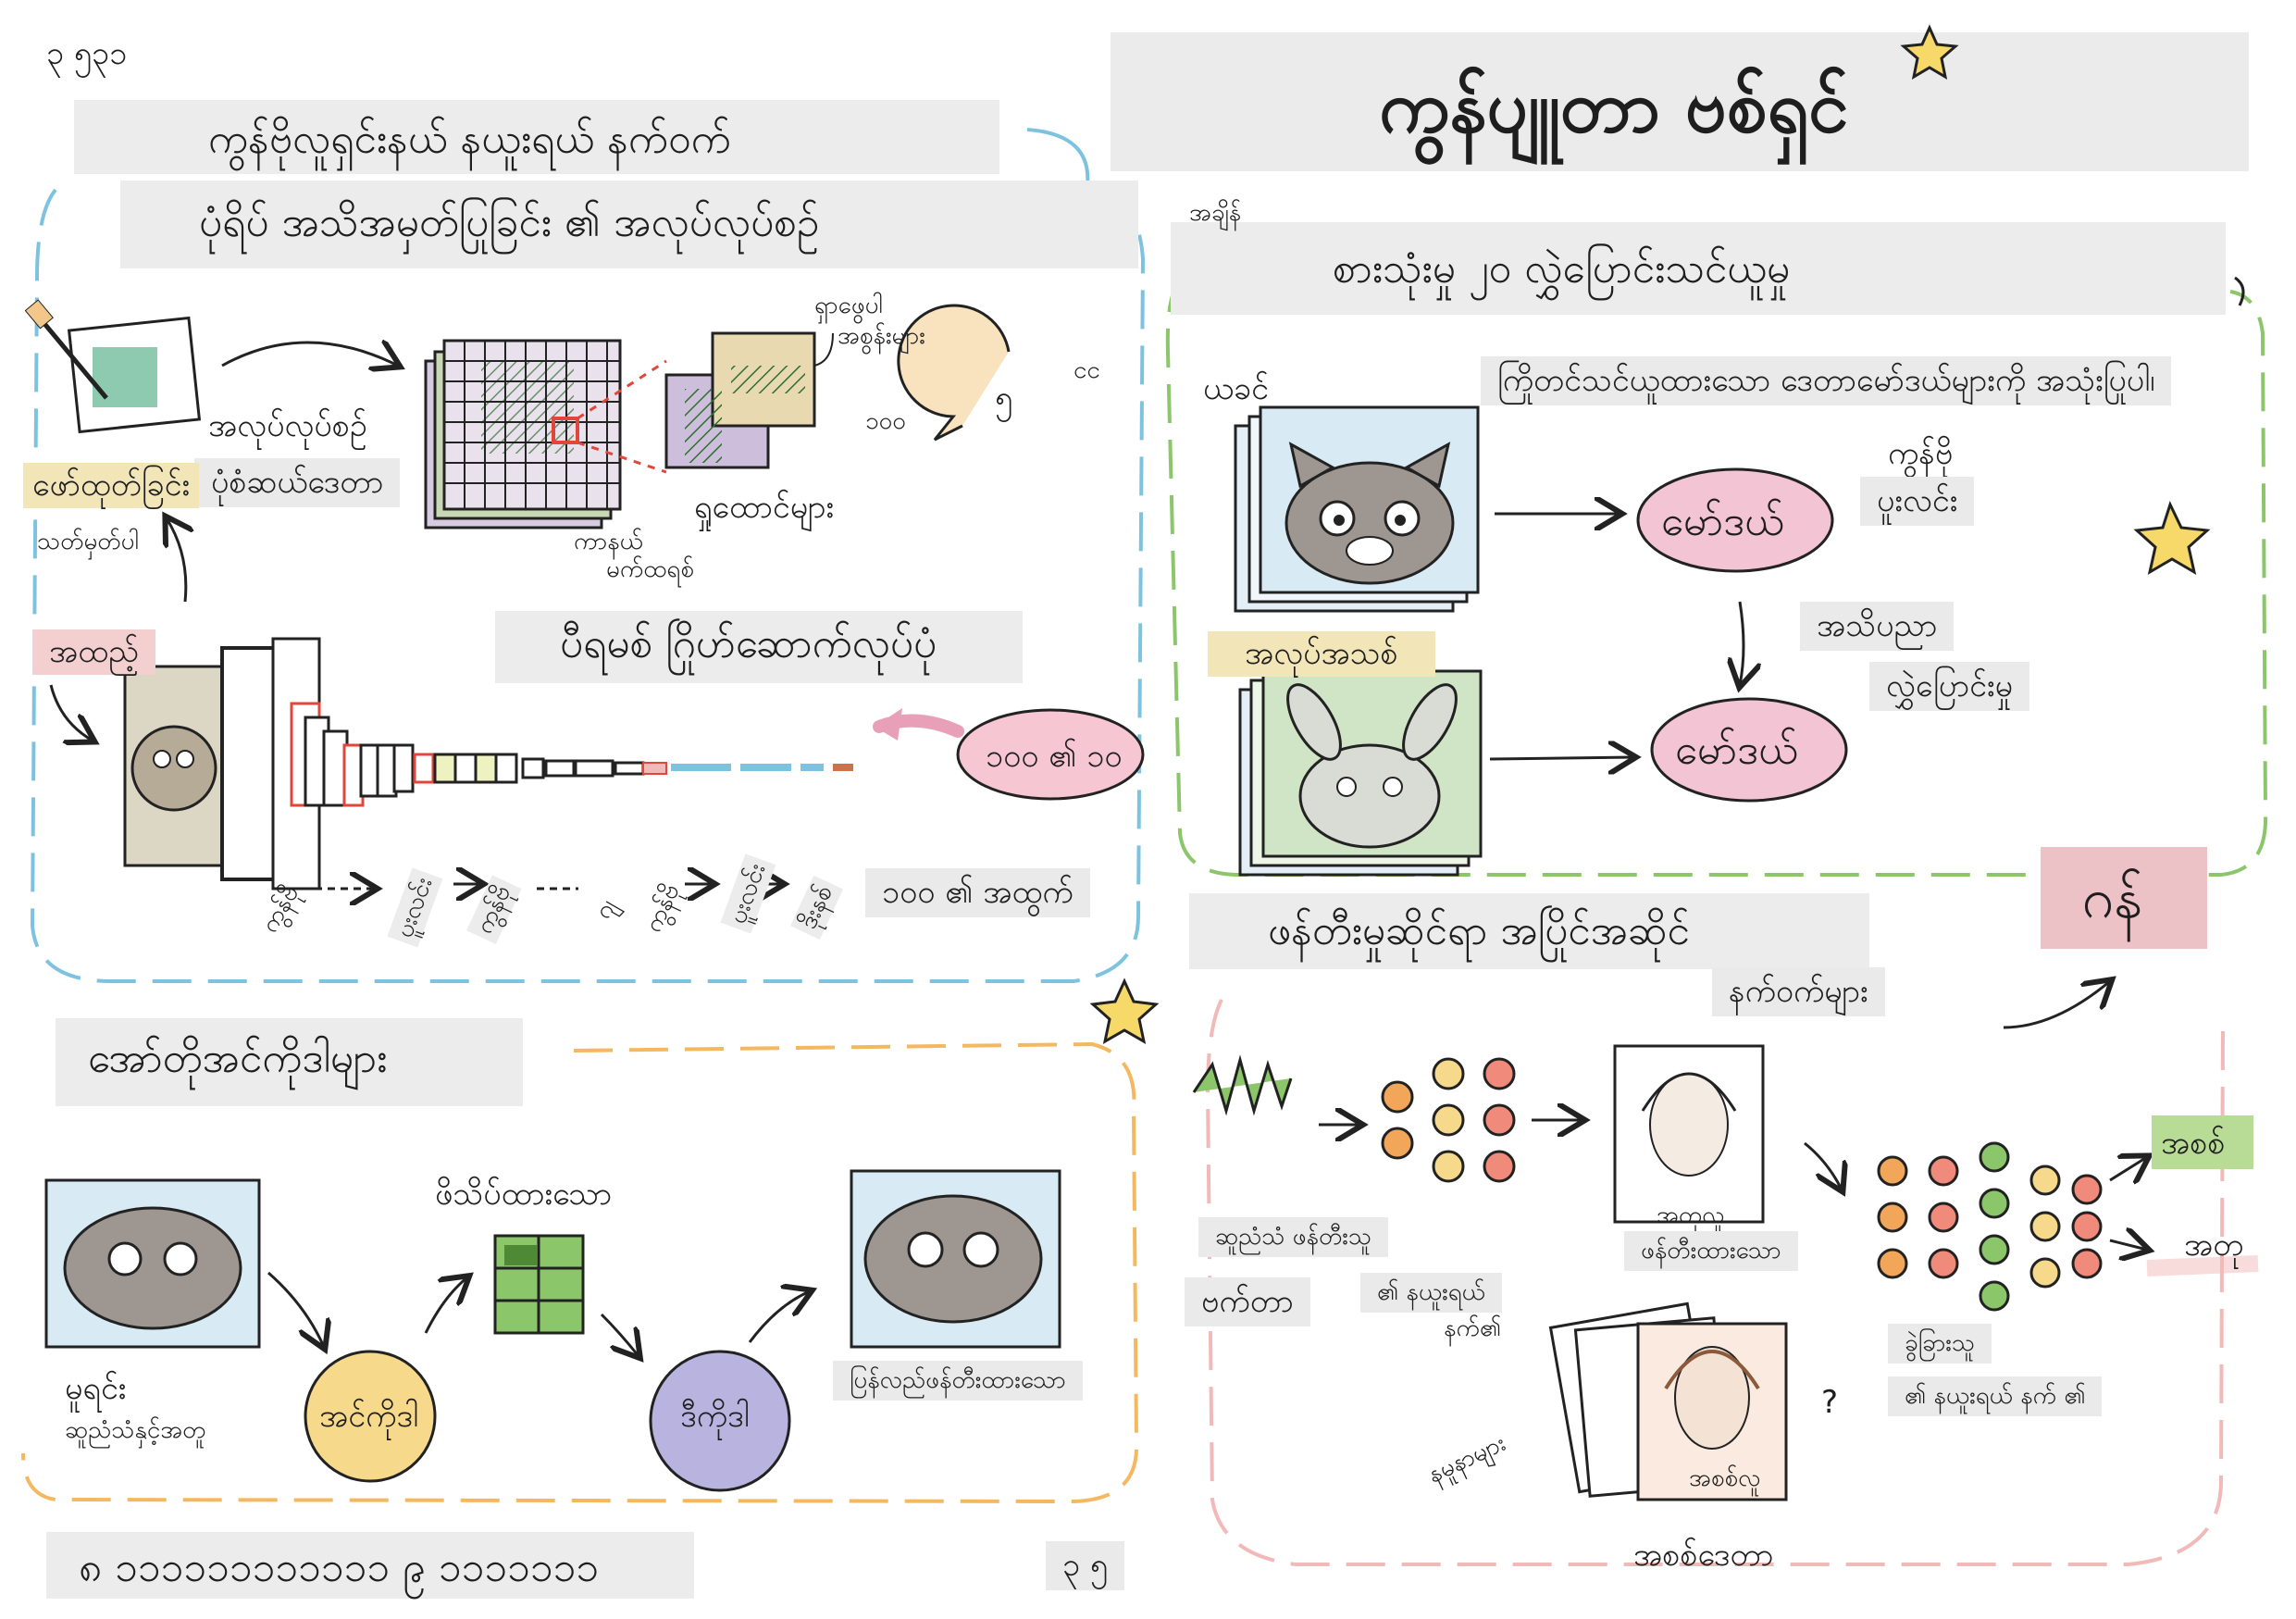 Image resolution: width=2296 pixels, height=1619 pixels. I want to click on real-caption: အစစ်လူ, so click(1725, 1478).